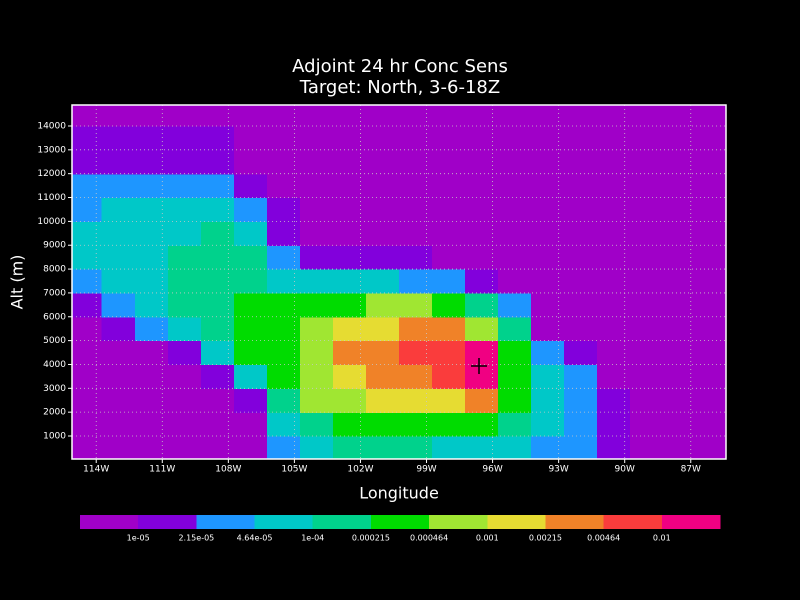 The width and height of the screenshot is (800, 600). What do you see at coordinates (54, 413) in the screenshot?
I see `y-tick-label: 2000` at bounding box center [54, 413].